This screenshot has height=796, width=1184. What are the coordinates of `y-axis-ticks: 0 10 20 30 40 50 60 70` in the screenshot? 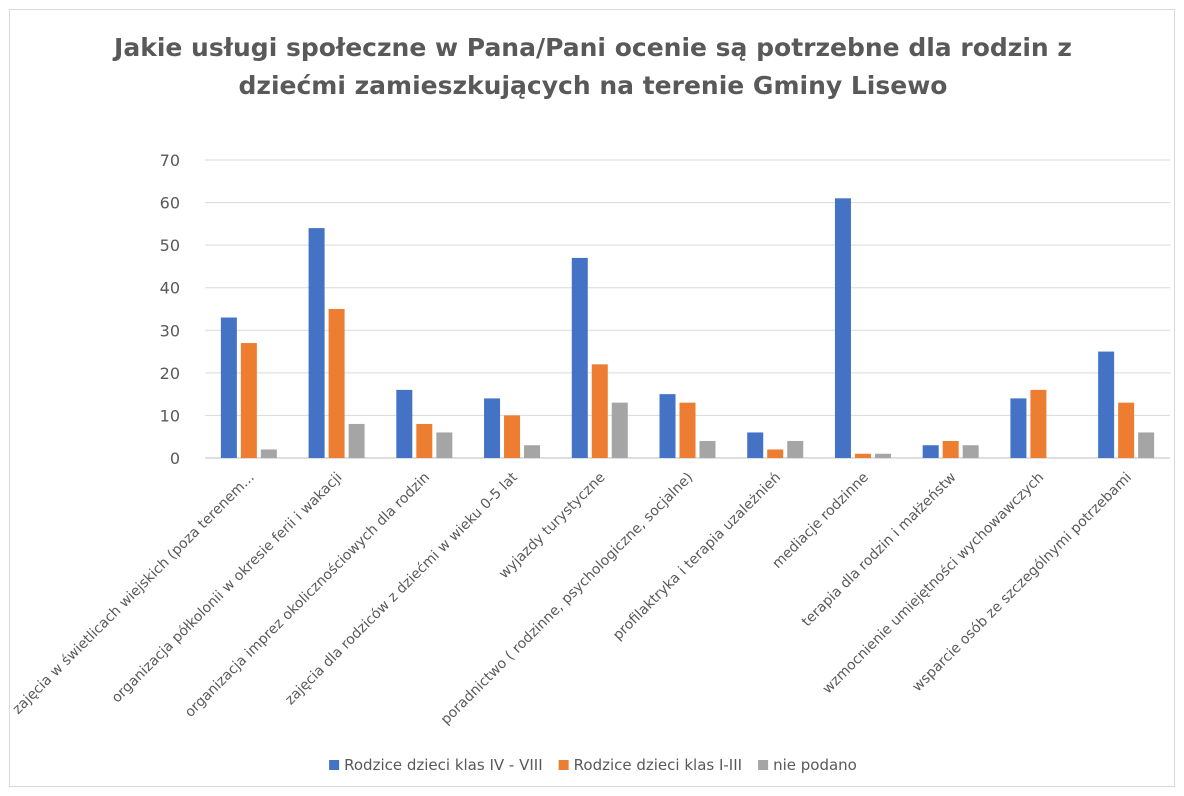 It's located at (170, 309).